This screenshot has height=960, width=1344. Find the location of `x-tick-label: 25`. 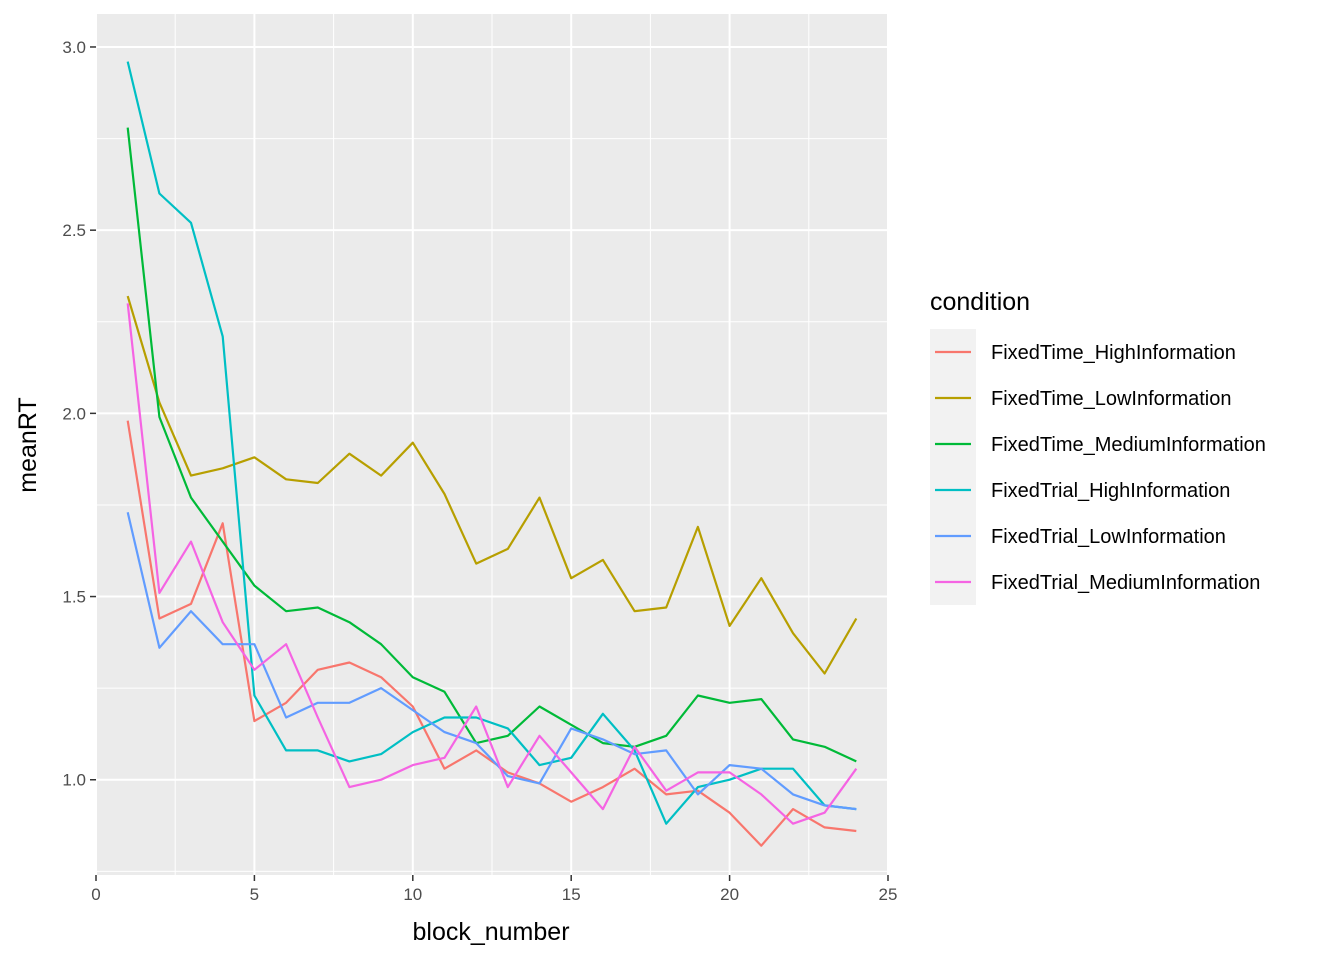

x-tick-label: 25 is located at coordinates (888, 894).